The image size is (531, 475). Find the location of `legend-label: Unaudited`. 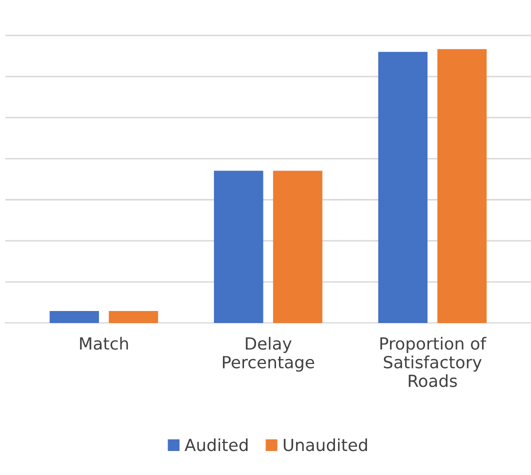

legend-label: Unaudited is located at coordinates (325, 445).